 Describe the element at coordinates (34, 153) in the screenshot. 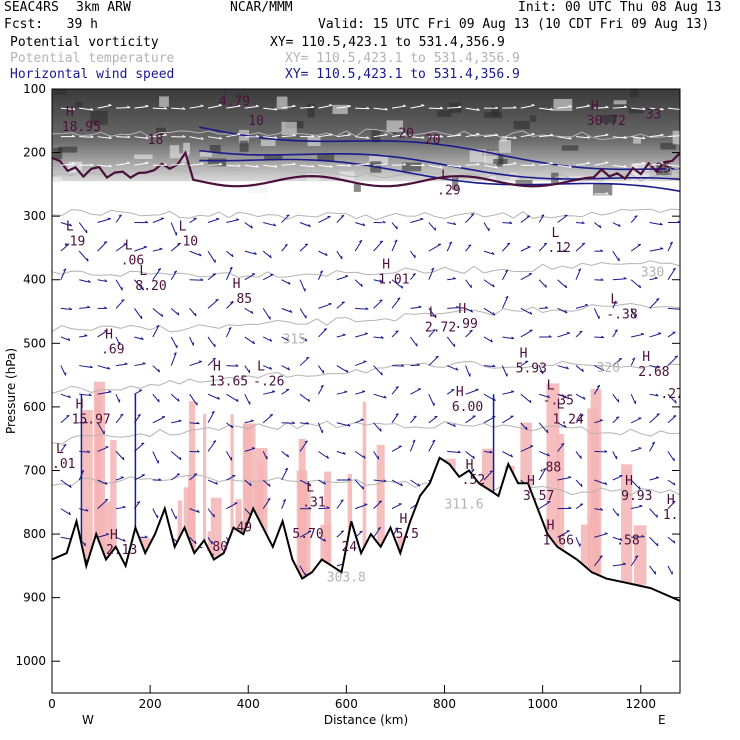

I see `y-tick-label: 200` at that location.